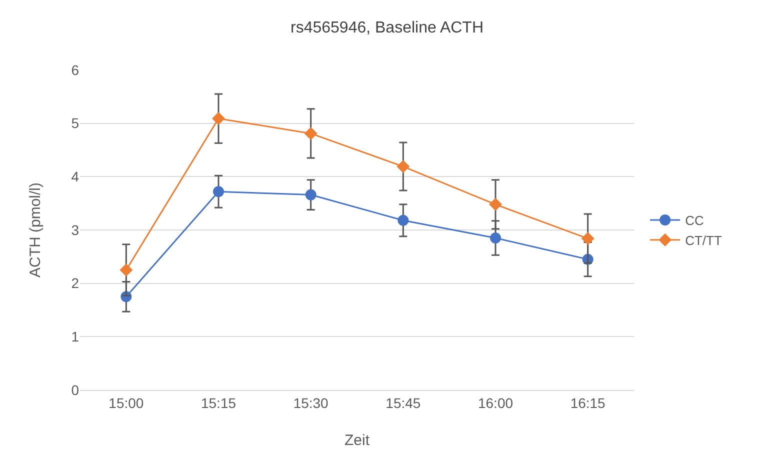 The width and height of the screenshot is (774, 470). Describe the element at coordinates (311, 402) in the screenshot. I see `x-tick-label: 15:30` at that location.